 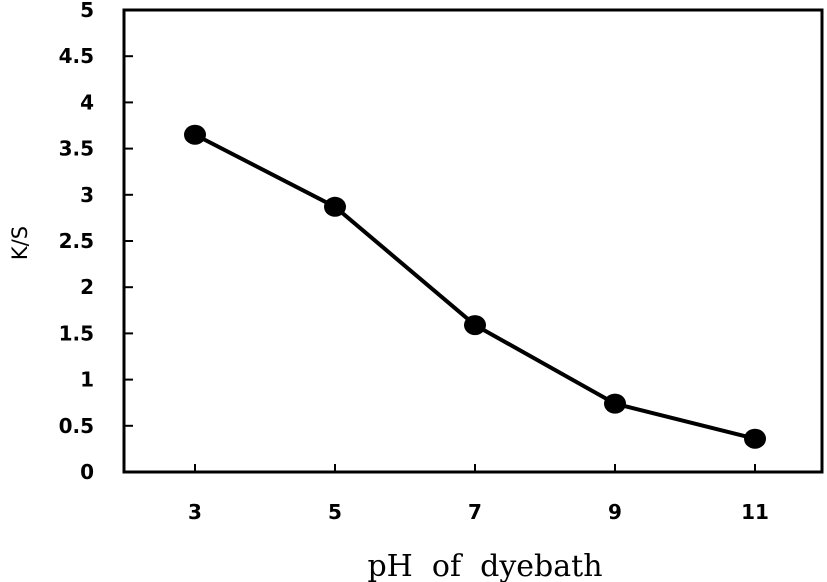 What do you see at coordinates (76, 426) in the screenshot?
I see `y-tick-label: 0.5` at bounding box center [76, 426].